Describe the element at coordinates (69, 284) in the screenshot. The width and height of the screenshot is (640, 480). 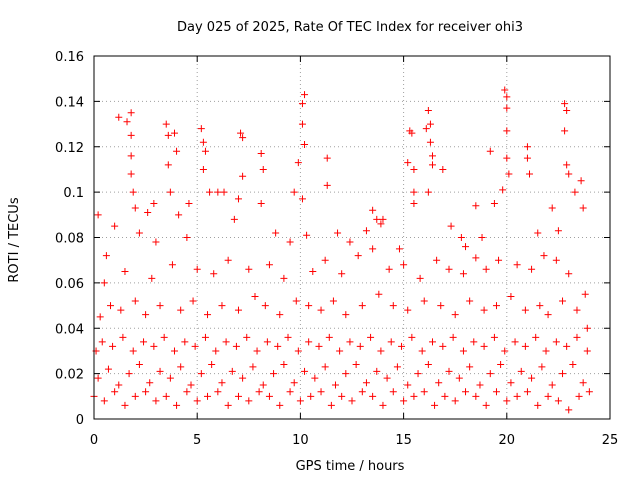
I see `y-tick-label: 0.06` at that location.